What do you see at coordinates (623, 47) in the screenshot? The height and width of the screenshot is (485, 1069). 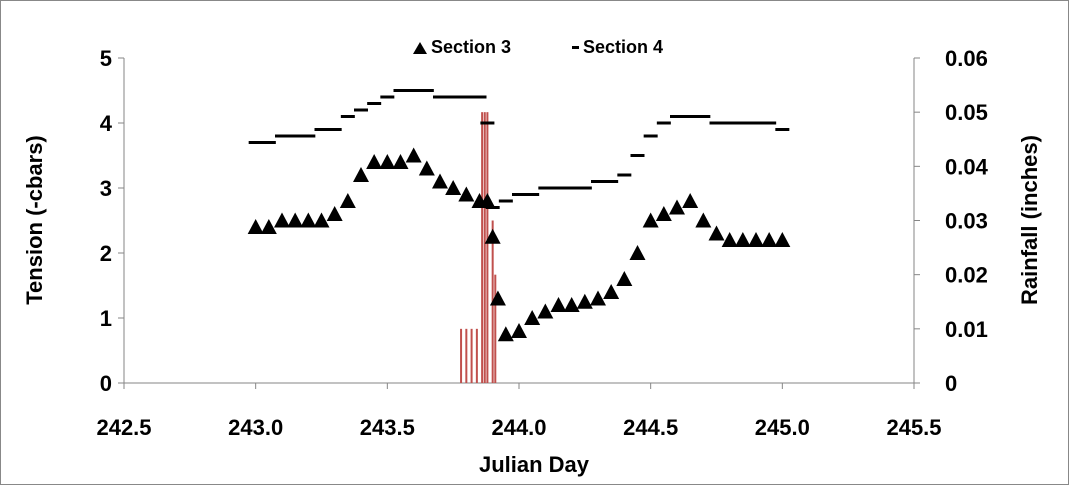 I see `legend-label-section-4: Section 4` at bounding box center [623, 47].